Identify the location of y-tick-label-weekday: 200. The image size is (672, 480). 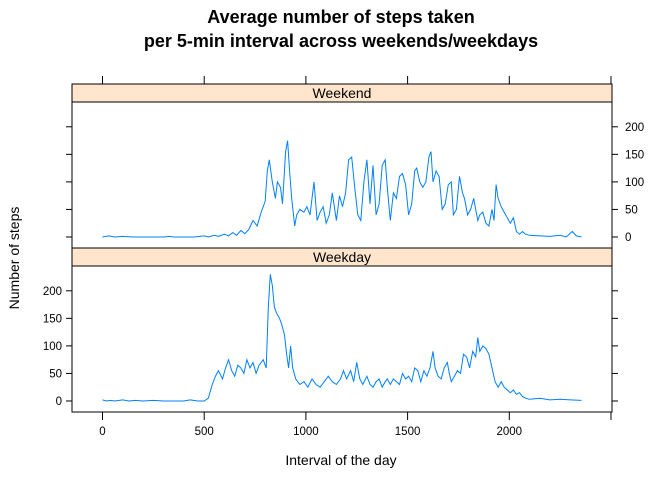
(52, 292).